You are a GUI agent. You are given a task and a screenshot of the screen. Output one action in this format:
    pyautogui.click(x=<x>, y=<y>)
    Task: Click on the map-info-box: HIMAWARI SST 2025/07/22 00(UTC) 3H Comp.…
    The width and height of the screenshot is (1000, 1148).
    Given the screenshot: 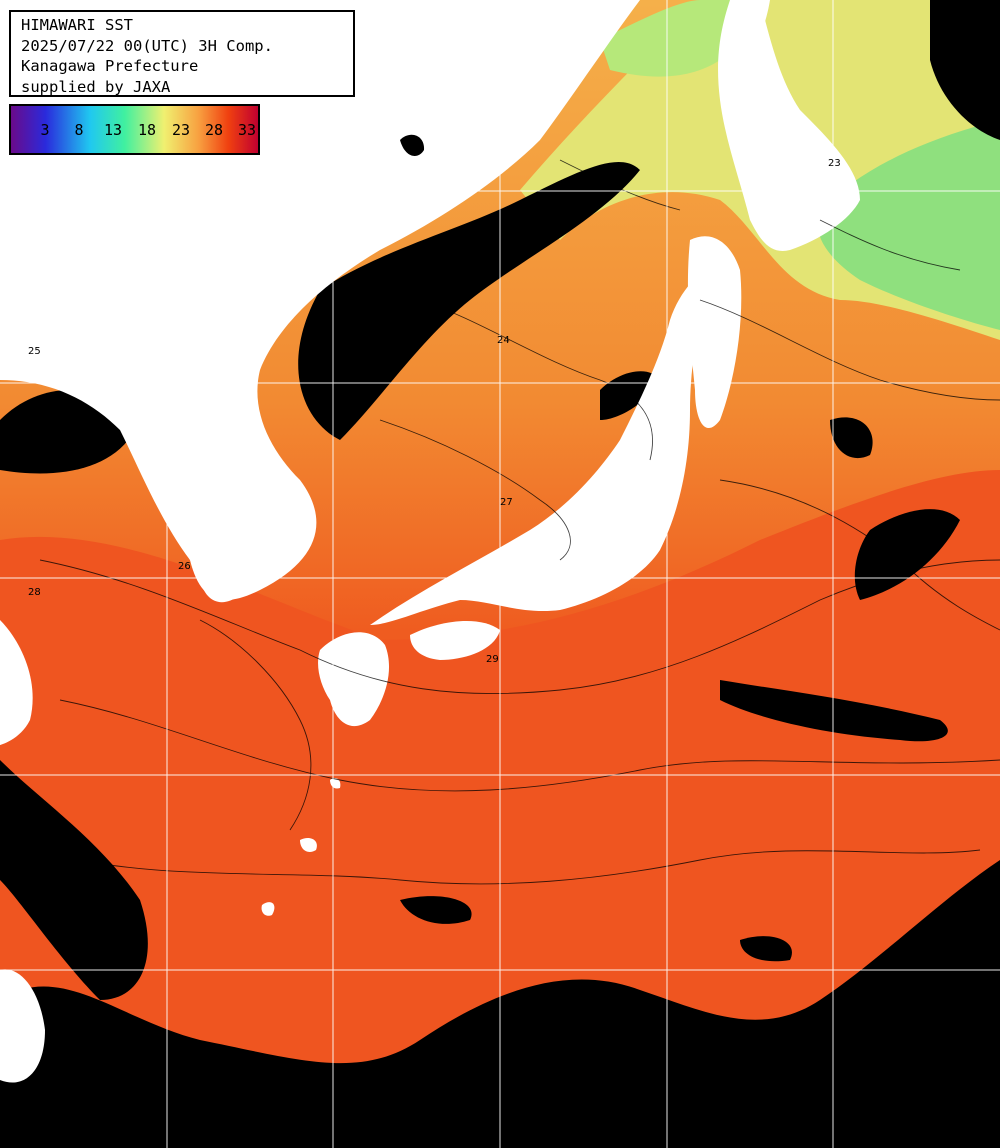 What is the action you would take?
    pyautogui.click(x=182, y=53)
    